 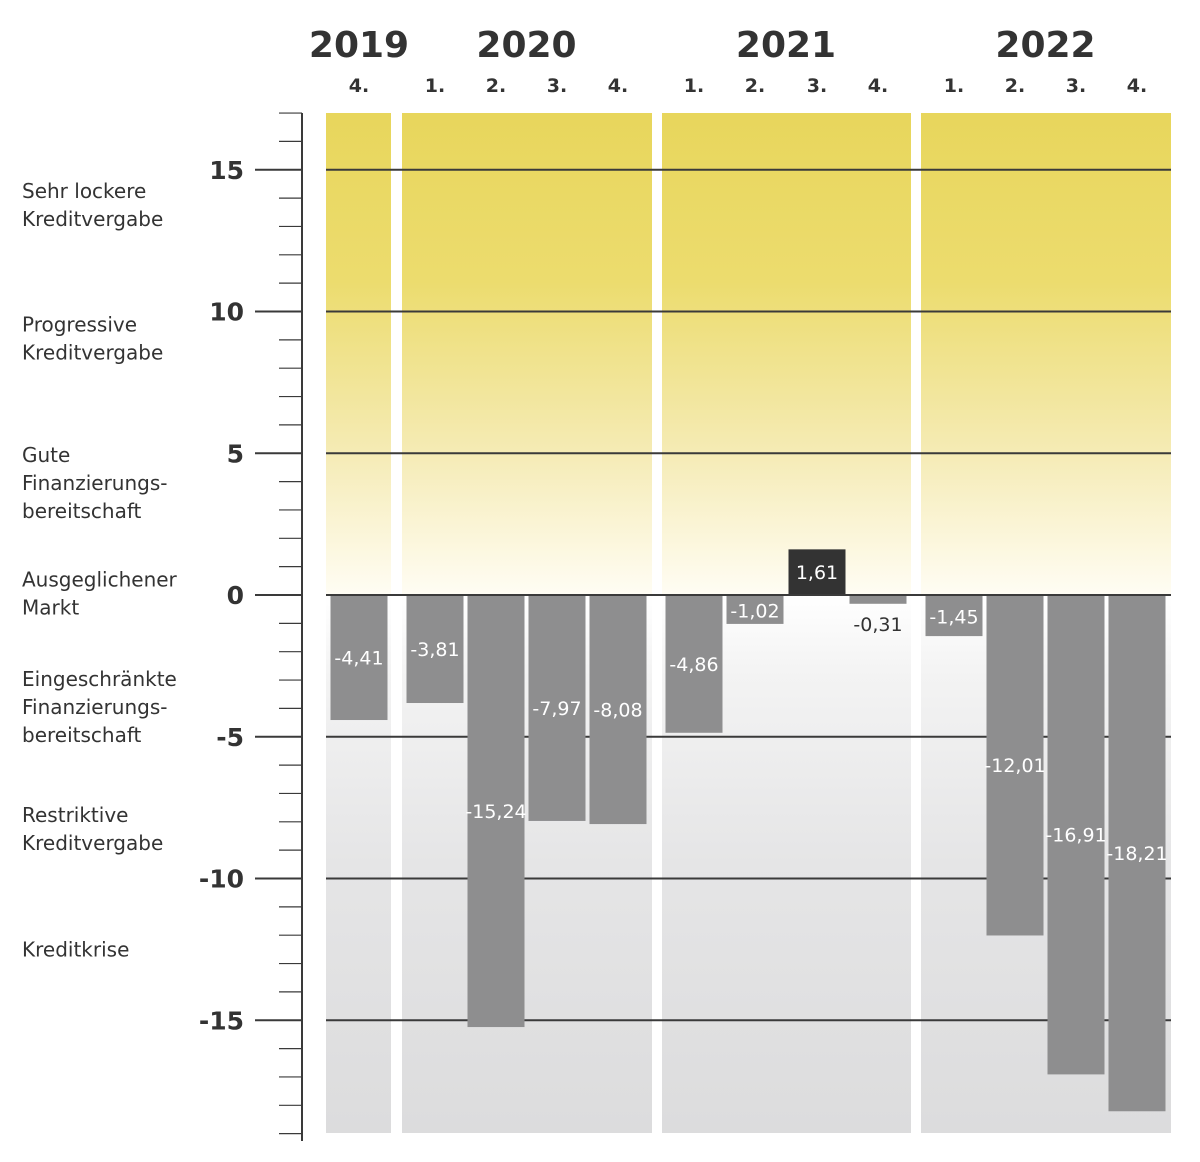 I want to click on bar-2022-q1, so click(x=954, y=616).